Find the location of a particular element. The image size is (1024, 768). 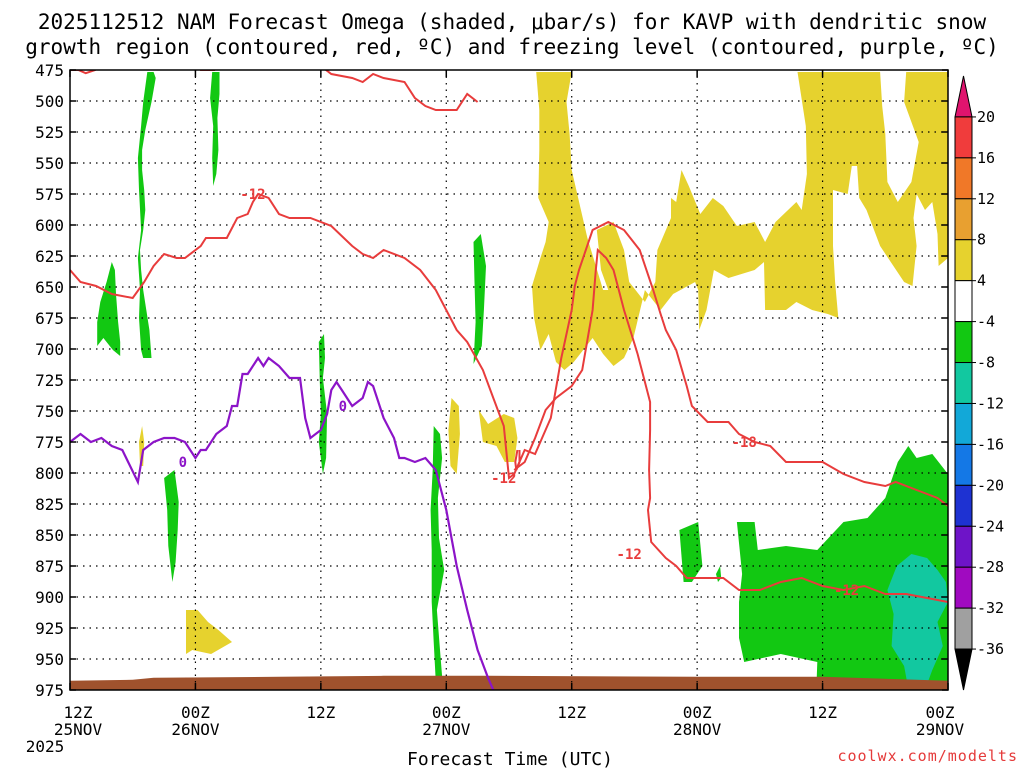

y-tick-label-625: 625 is located at coordinates (49, 256).